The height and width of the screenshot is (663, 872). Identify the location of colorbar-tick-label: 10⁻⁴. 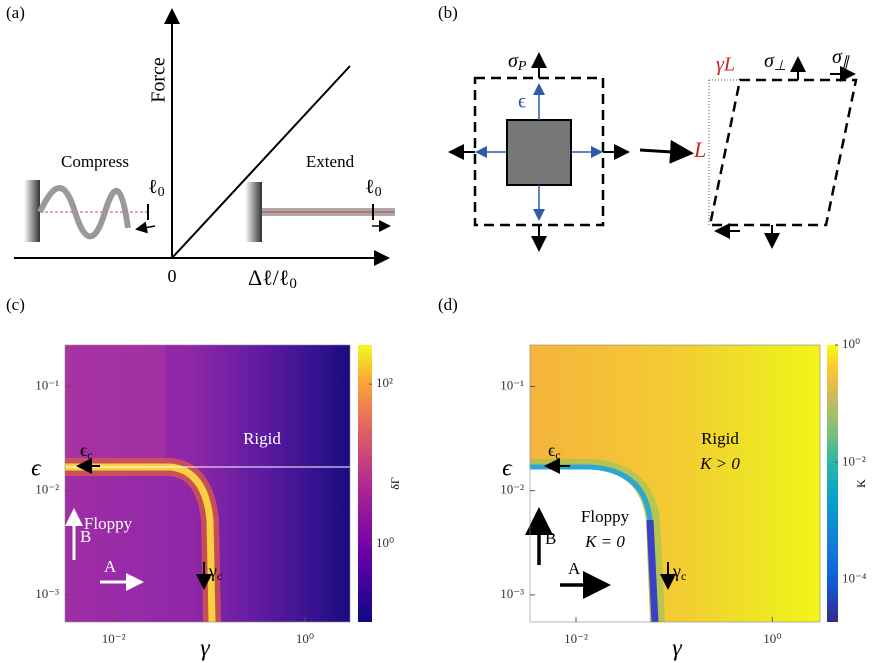
(854, 578).